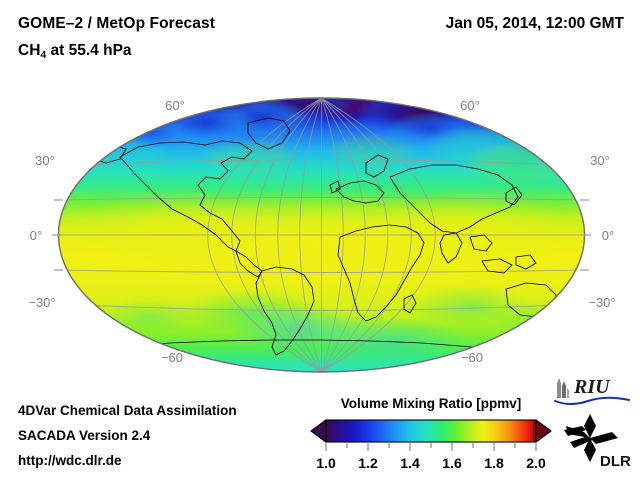  Describe the element at coordinates (494, 463) in the screenshot. I see `colorbar-tick-label: 1.8` at that location.